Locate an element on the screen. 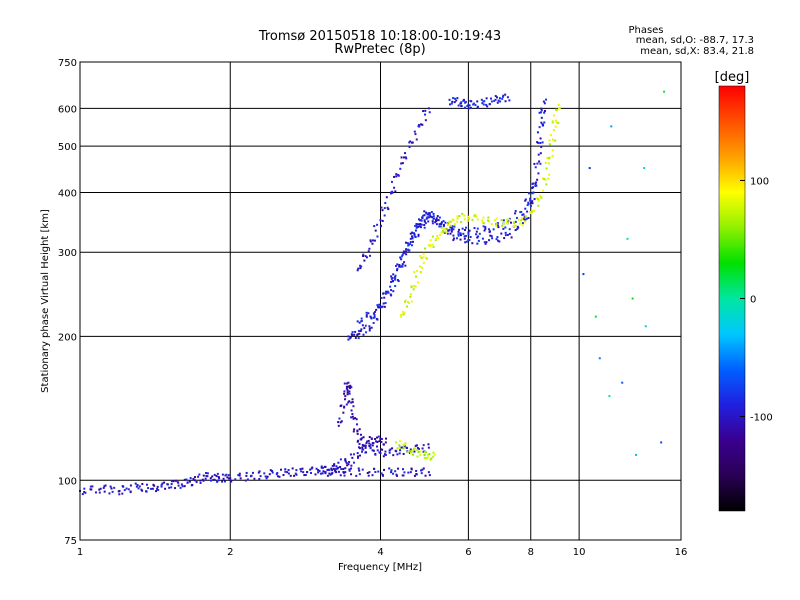 This screenshot has width=800, height=600. y-tick-label: 75 is located at coordinates (70, 541).